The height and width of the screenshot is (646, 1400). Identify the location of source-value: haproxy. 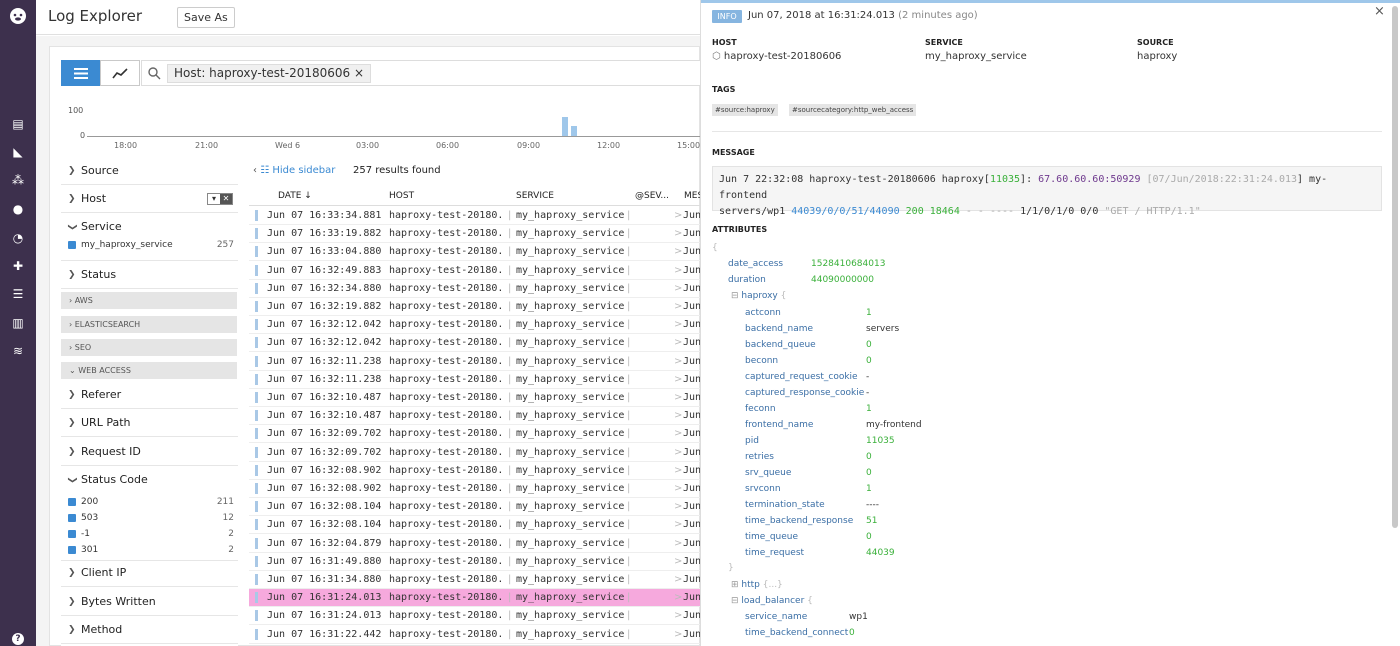
(1157, 56).